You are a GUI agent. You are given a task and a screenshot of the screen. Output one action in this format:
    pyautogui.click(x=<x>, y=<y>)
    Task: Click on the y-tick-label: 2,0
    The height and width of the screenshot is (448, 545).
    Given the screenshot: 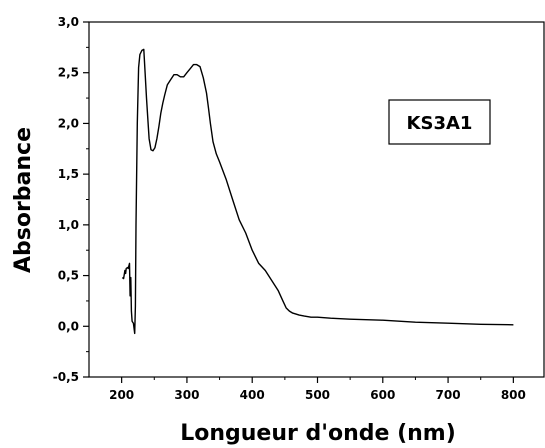 What is the action you would take?
    pyautogui.click(x=68, y=123)
    